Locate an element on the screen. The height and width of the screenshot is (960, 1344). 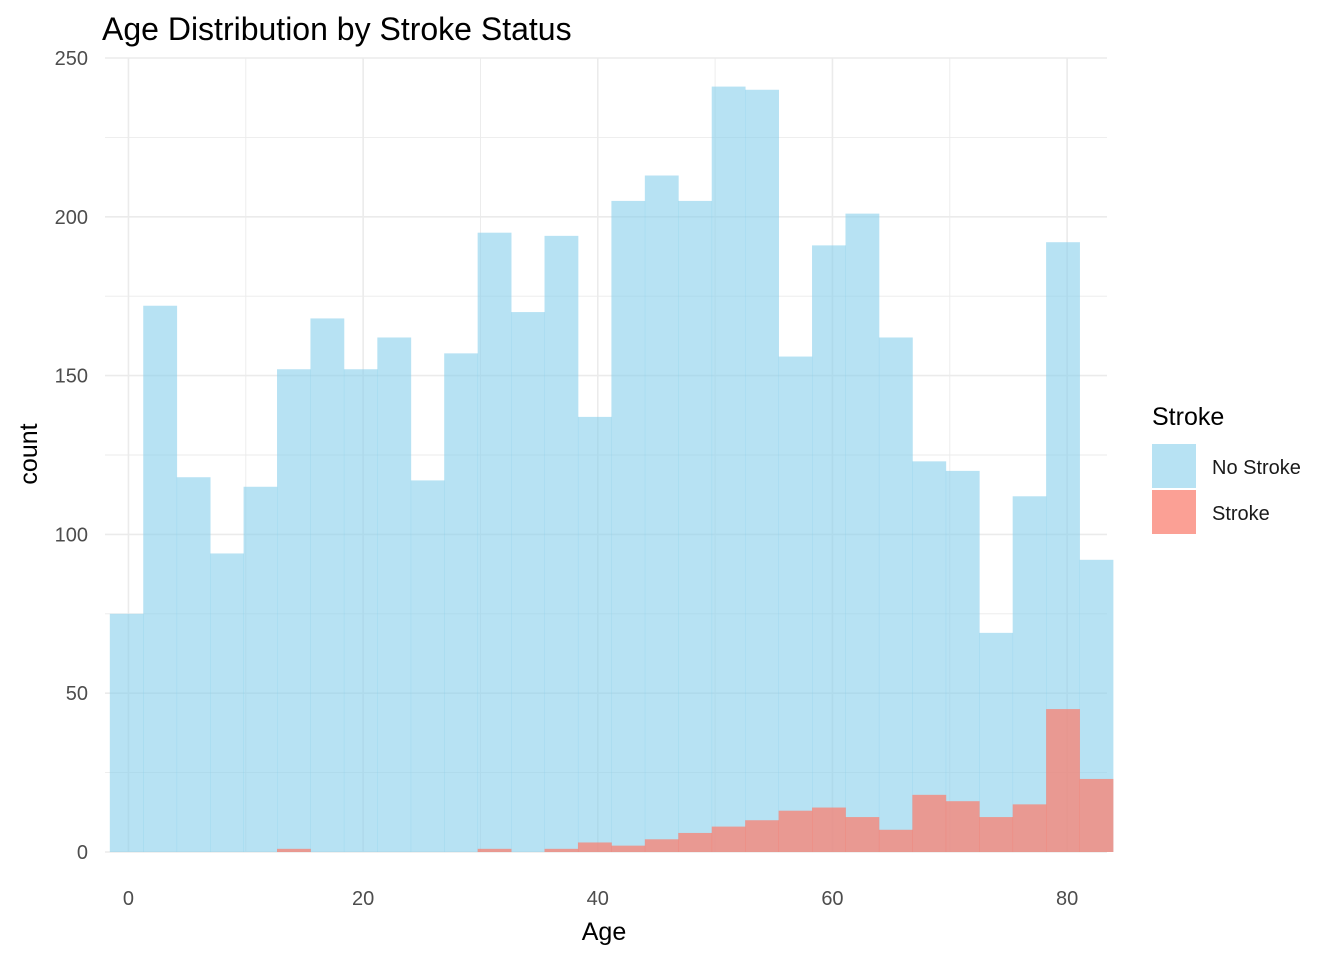
y-tick-label: 250 is located at coordinates (71, 59).